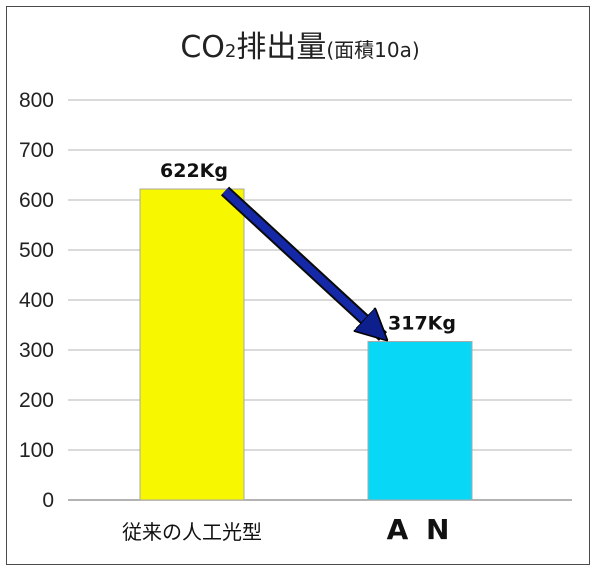 The width and height of the screenshot is (600, 575). Describe the element at coordinates (373, 50) in the screenshot. I see `title-unit: (面積10a)` at that location.